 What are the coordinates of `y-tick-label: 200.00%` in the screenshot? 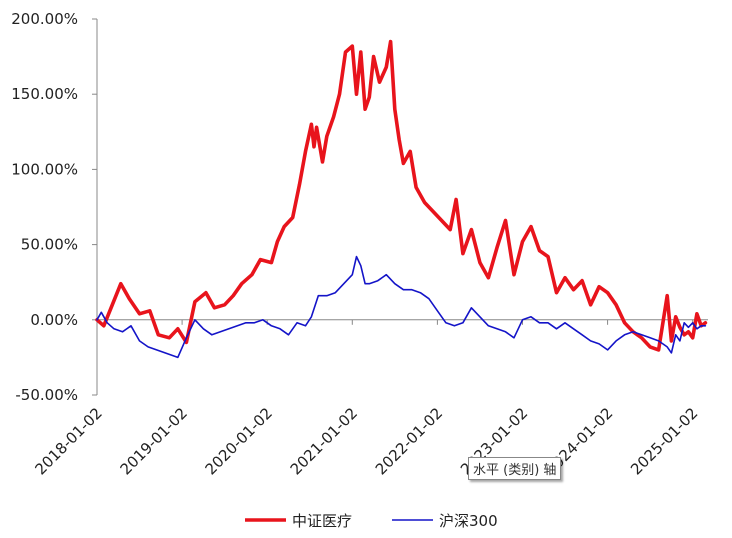 It's located at (44, 19).